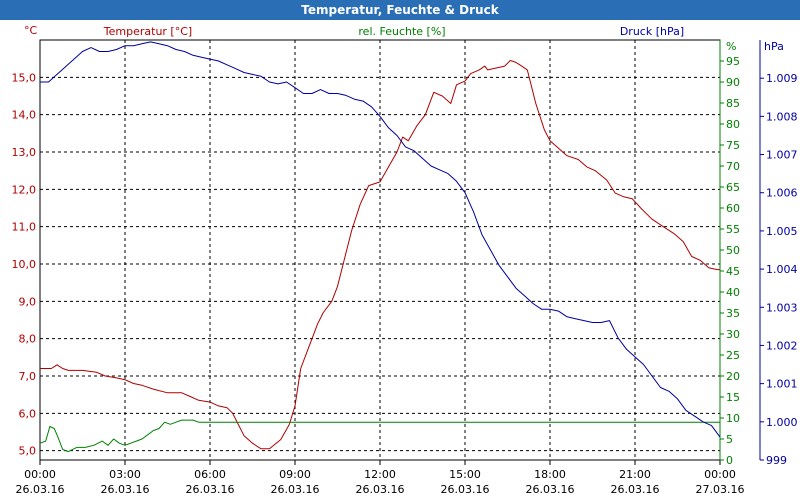 This screenshot has height=500, width=800. What do you see at coordinates (652, 31) in the screenshot?
I see `pressure-axis-label: Druck [hPa]` at bounding box center [652, 31].